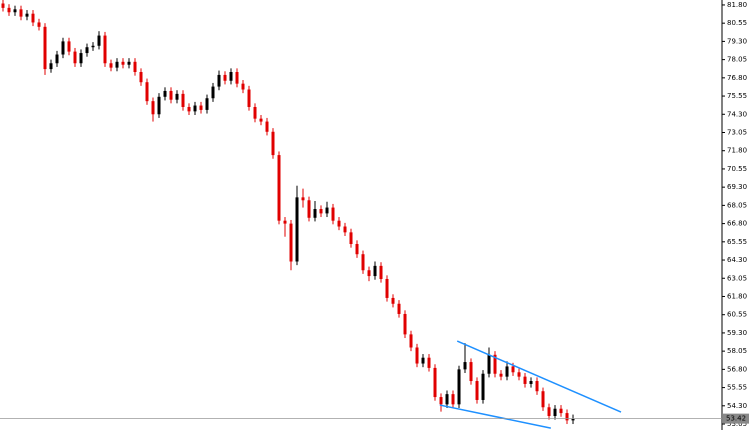  Describe the element at coordinates (737, 315) in the screenshot. I see `y-tick-label: 60.55` at that location.